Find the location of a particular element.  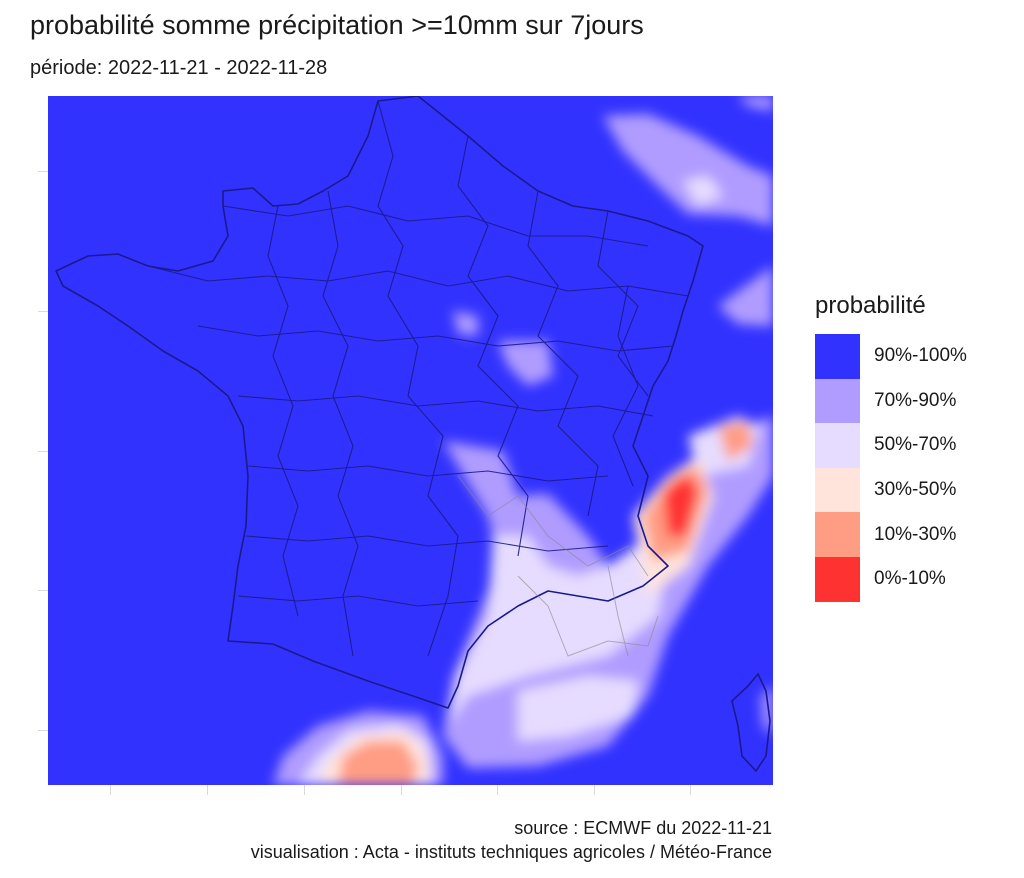

legend-item: 10%-30% is located at coordinates (891, 534).